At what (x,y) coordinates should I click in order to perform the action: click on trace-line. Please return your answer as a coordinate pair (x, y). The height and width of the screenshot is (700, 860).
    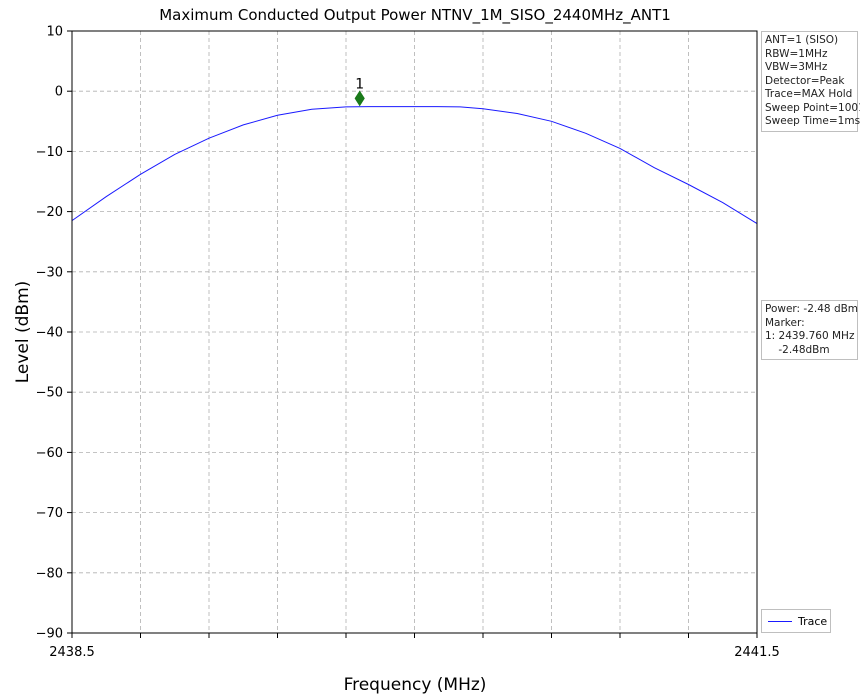
    Looking at the image, I should click on (414, 165).